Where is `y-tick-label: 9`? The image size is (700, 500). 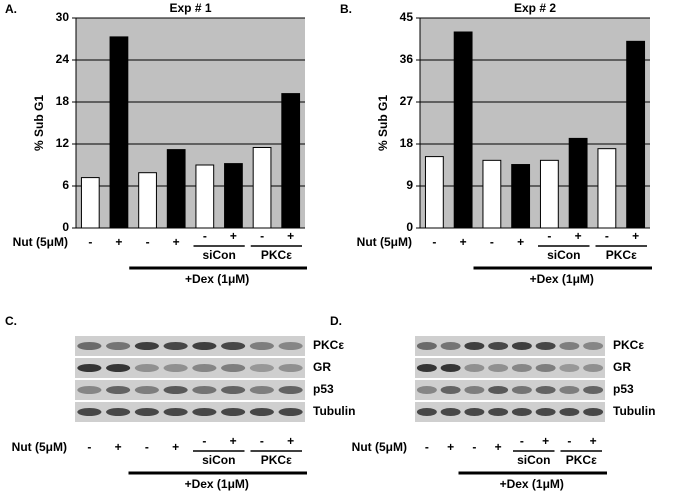
y-tick-label: 9 is located at coordinates (409, 185).